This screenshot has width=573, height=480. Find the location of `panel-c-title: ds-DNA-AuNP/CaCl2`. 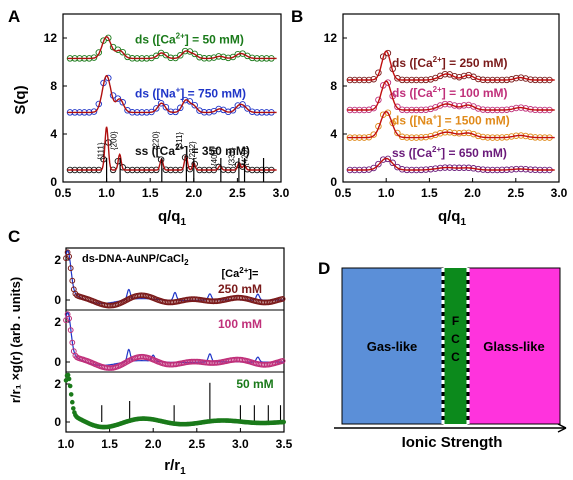

panel-c-title: ds-DNA-AuNP/CaCl2 is located at coordinates (135, 260).